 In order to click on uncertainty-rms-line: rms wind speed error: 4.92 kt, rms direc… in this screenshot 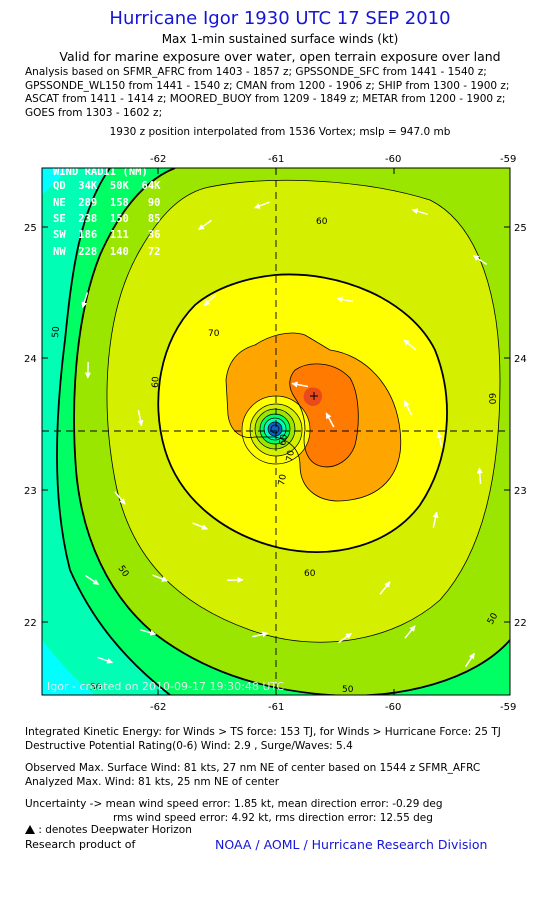, I will do `click(273, 818)`.